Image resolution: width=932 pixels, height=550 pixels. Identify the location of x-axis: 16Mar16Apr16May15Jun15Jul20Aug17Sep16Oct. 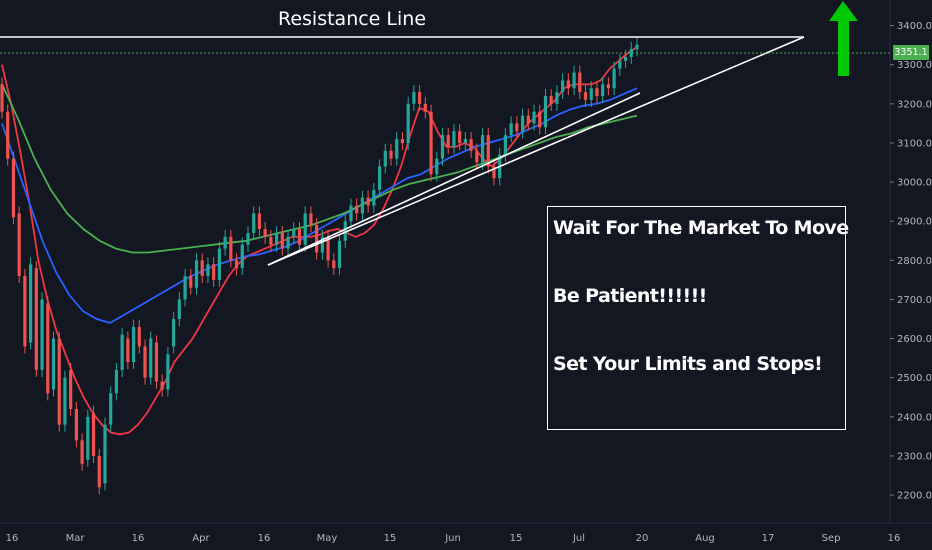
(466, 536).